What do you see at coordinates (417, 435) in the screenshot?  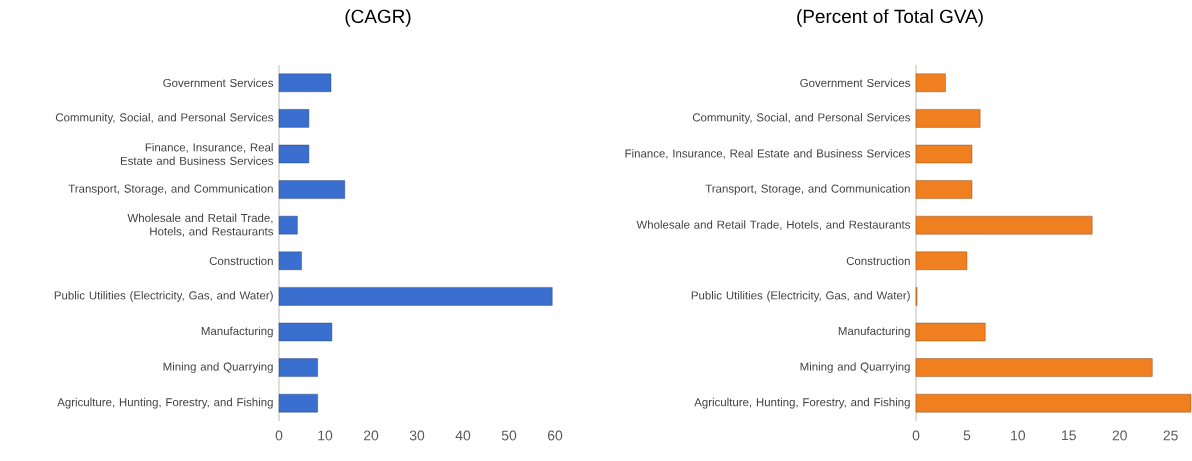 I see `x-tick-label: 30` at bounding box center [417, 435].